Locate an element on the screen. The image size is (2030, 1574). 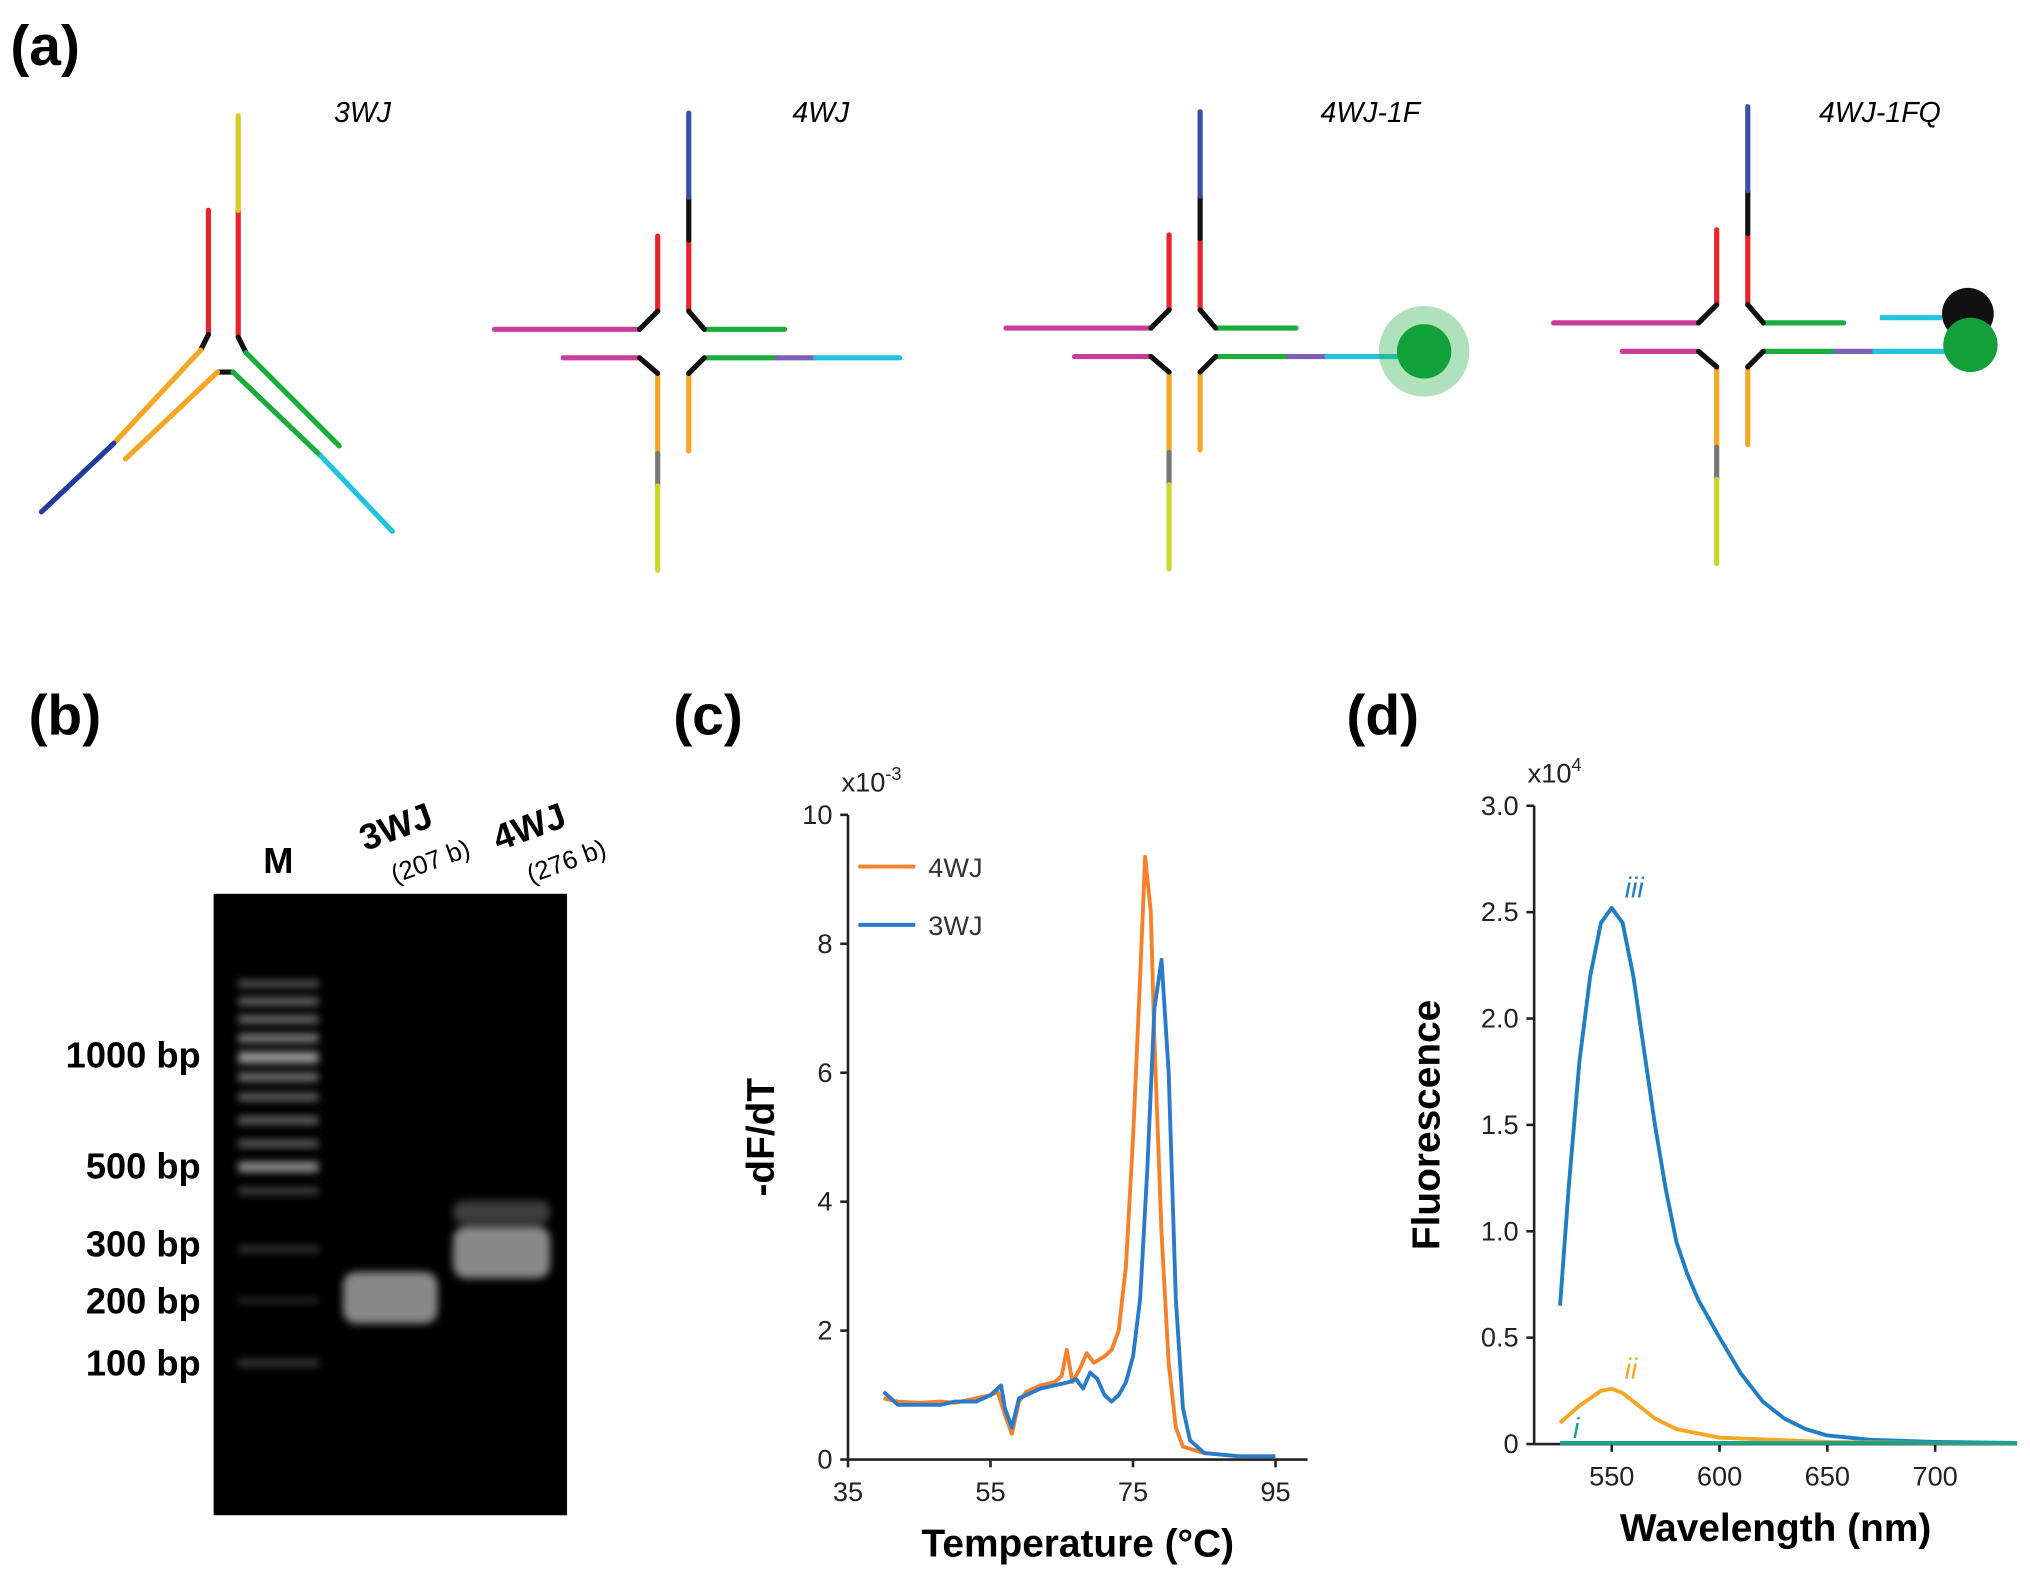
ladder-label: 300 bp is located at coordinates (143, 1243).